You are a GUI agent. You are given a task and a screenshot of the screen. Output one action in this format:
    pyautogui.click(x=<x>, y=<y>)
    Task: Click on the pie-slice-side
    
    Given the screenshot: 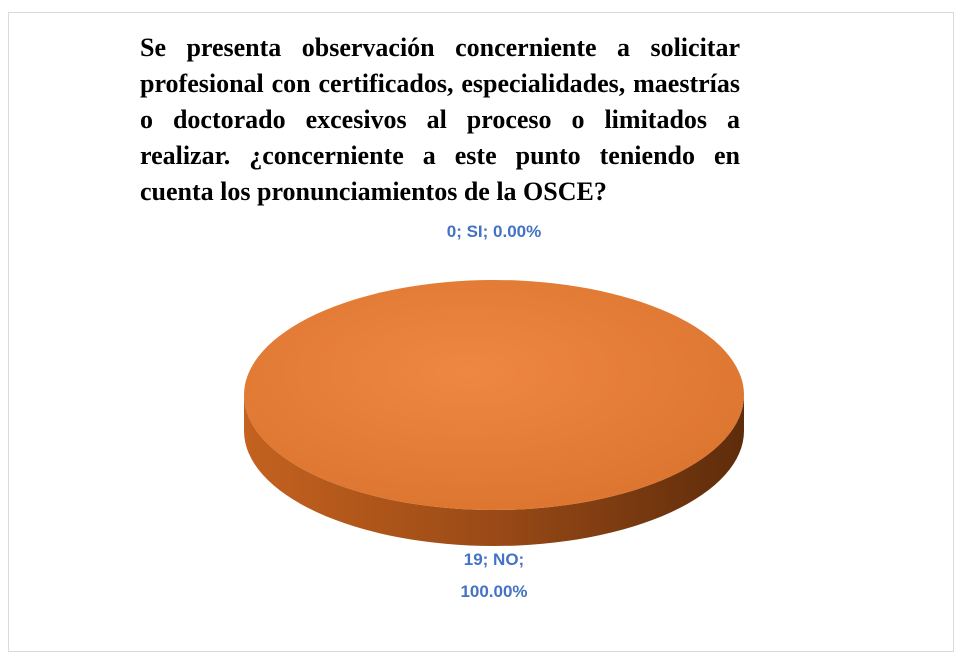 What is the action you would take?
    pyautogui.click(x=494, y=470)
    